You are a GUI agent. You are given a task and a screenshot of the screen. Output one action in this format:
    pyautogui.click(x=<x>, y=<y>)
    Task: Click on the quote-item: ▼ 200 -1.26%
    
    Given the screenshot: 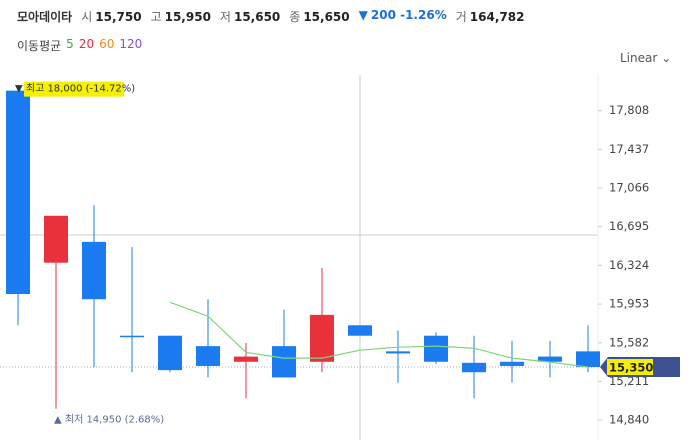 What is the action you would take?
    pyautogui.click(x=403, y=16)
    